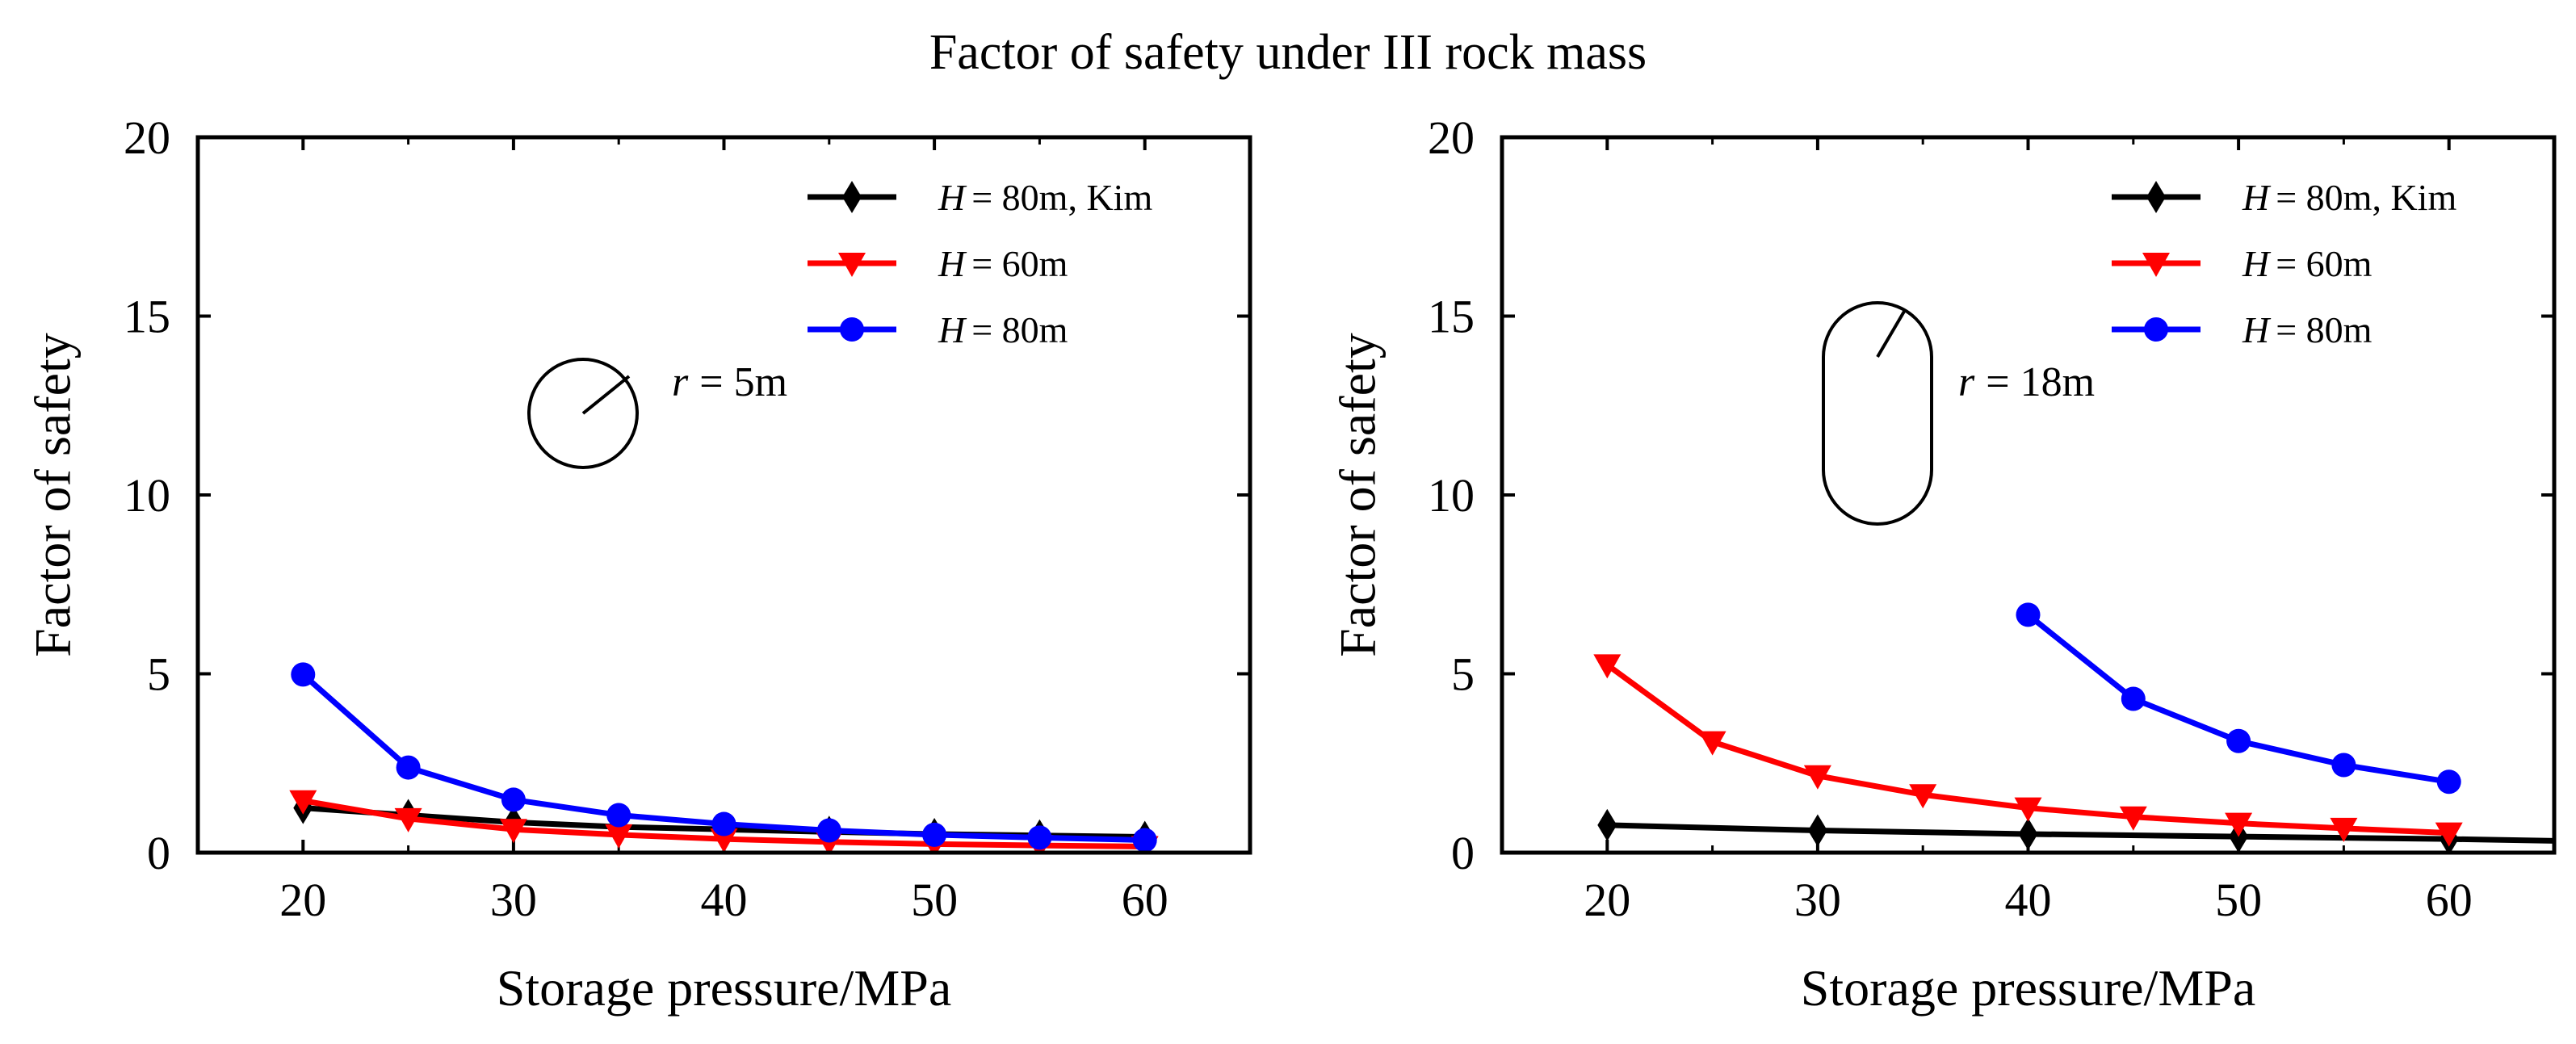 This screenshot has height=1044, width=2576. I want to click on annotation-label: r = 5m, so click(729, 382).